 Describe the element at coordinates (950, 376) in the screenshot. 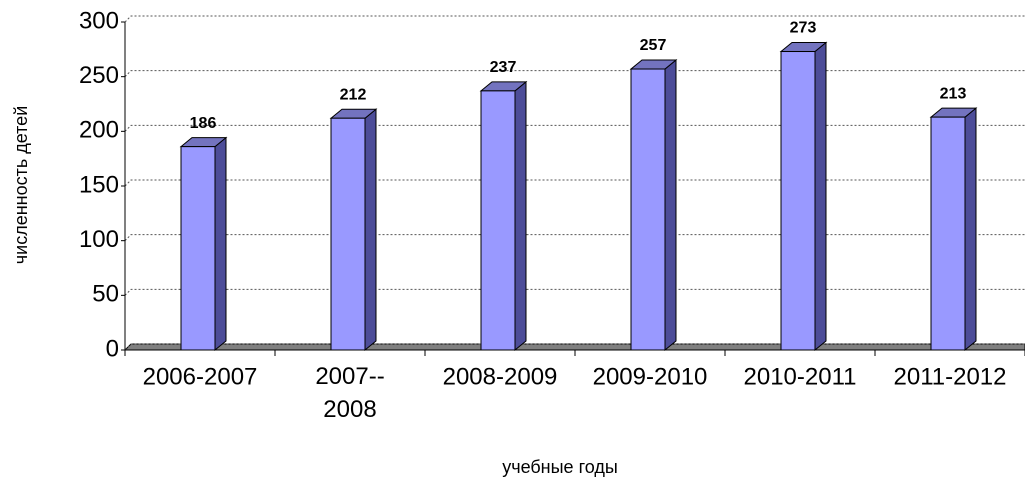

I see `x-tick-label: 2011-2012` at that location.